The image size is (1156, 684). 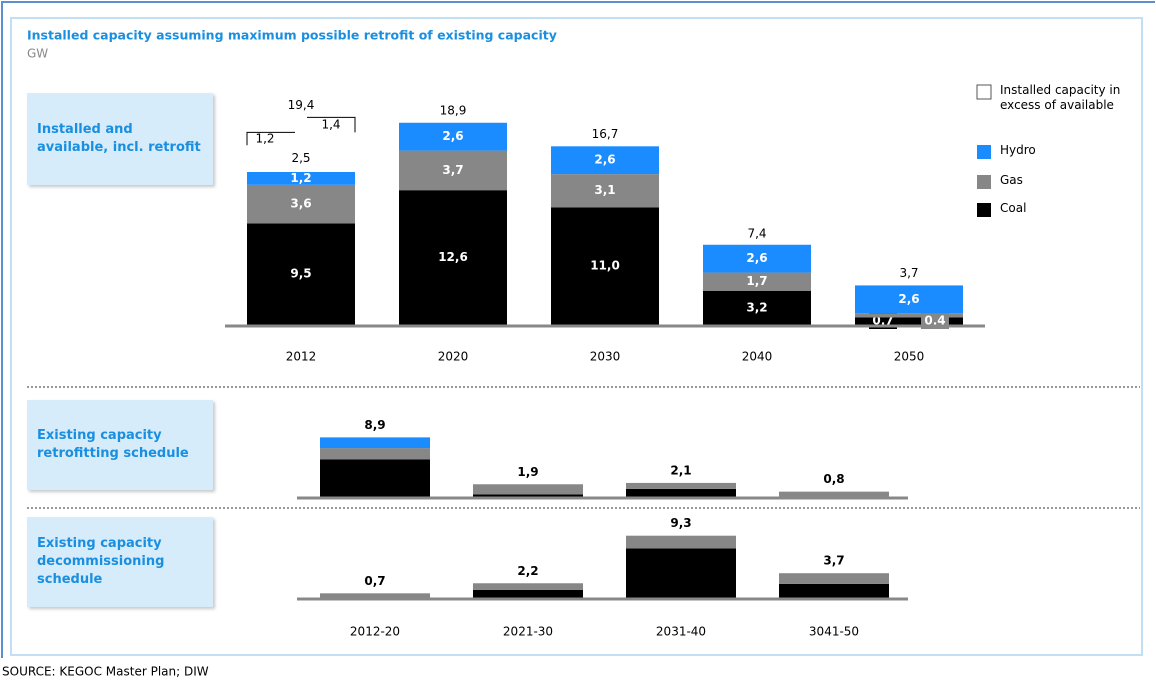 What do you see at coordinates (37, 54) in the screenshot?
I see `subtitle: GW` at bounding box center [37, 54].